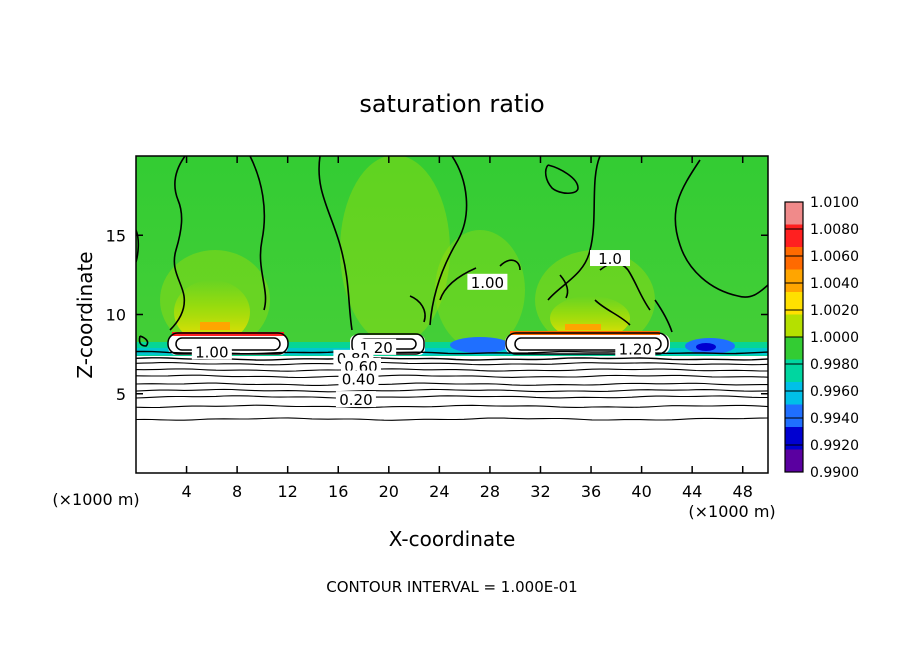 The image size is (904, 654). I want to click on colorbar-label: 1.0060, so click(834, 257).